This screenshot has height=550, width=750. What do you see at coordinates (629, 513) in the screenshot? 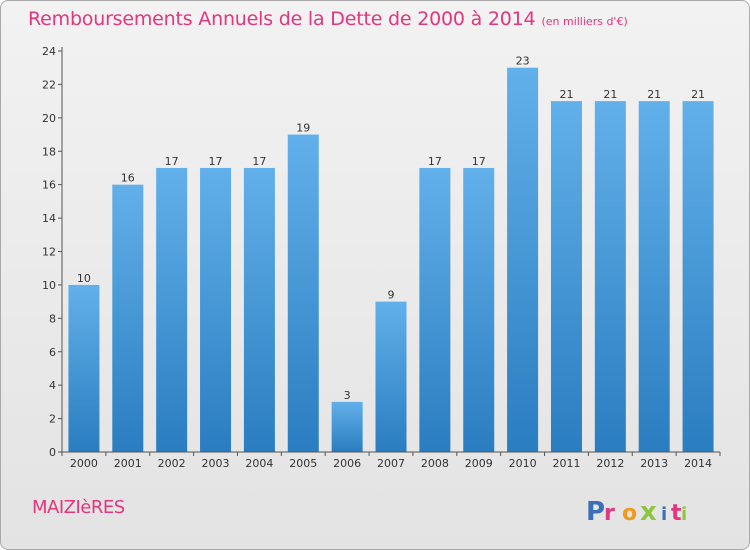
I see `logo-letter: o` at bounding box center [629, 513].